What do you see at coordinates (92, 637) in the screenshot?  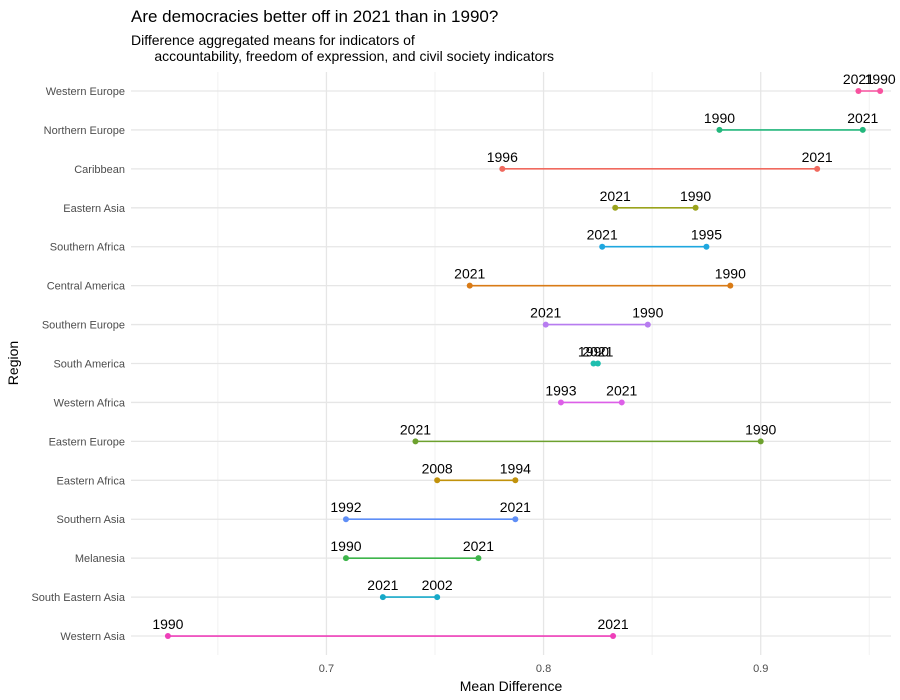 I see `y-tick-label: Western Asia` at bounding box center [92, 637].